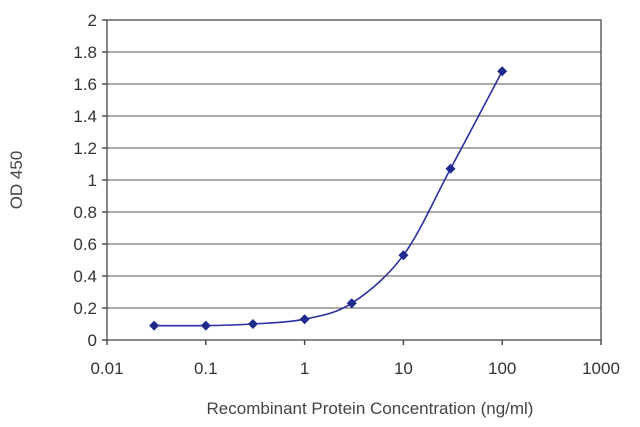 The image size is (640, 427). I want to click on x-tick-label: 10, so click(403, 368).